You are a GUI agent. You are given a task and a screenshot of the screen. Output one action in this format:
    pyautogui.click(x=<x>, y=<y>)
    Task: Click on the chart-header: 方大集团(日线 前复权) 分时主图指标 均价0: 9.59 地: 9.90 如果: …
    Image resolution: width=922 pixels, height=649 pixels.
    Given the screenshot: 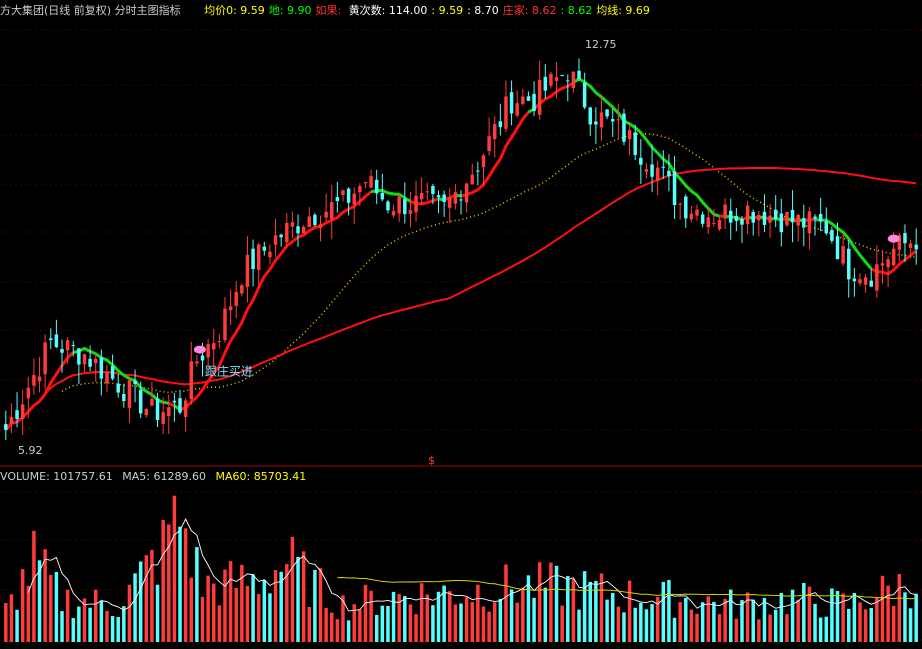 What is the action you would take?
    pyautogui.click(x=327, y=11)
    